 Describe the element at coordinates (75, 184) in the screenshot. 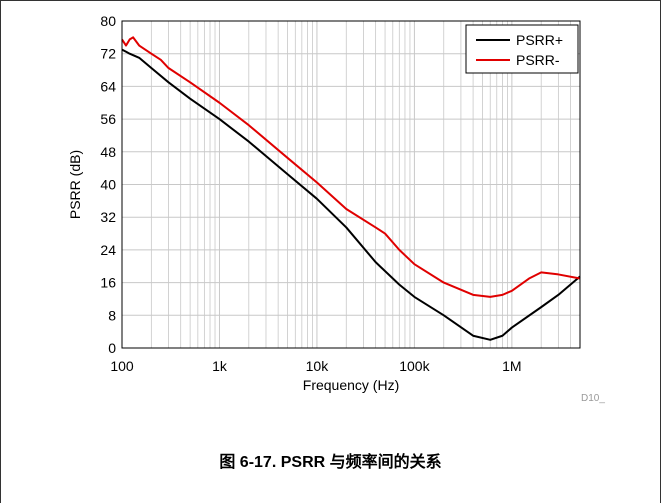

I see `y-axis-title: PSRR (dB)` at that location.